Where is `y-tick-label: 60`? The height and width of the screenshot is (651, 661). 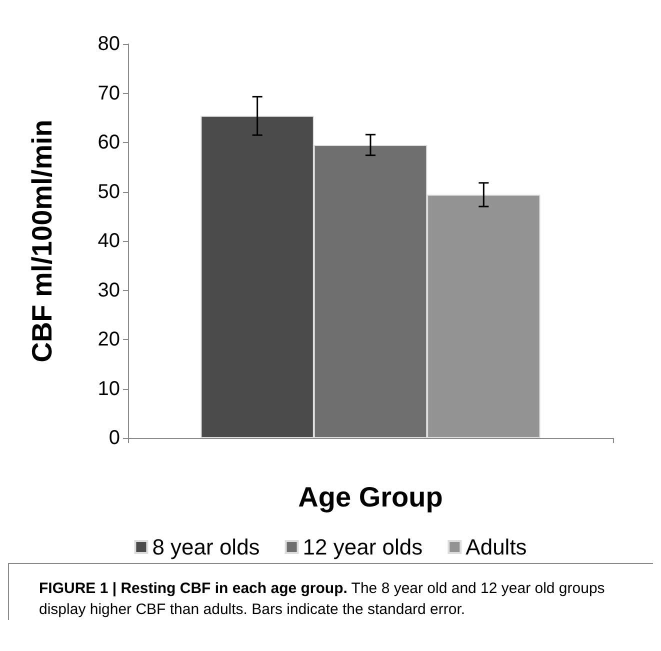 y-tick-label: 60 is located at coordinates (109, 143).